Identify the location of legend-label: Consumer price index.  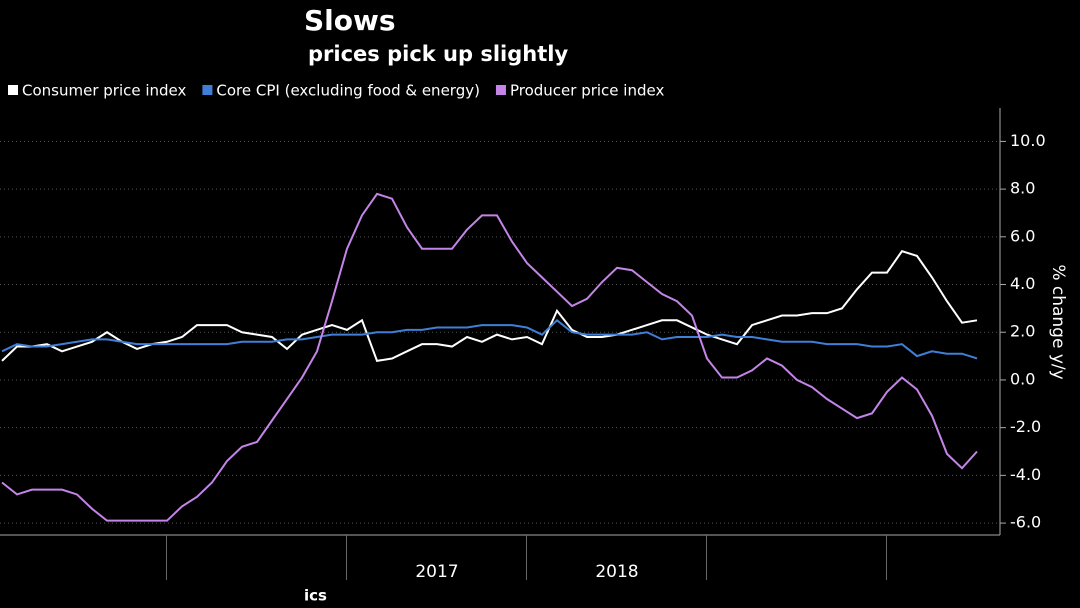
(104, 91).